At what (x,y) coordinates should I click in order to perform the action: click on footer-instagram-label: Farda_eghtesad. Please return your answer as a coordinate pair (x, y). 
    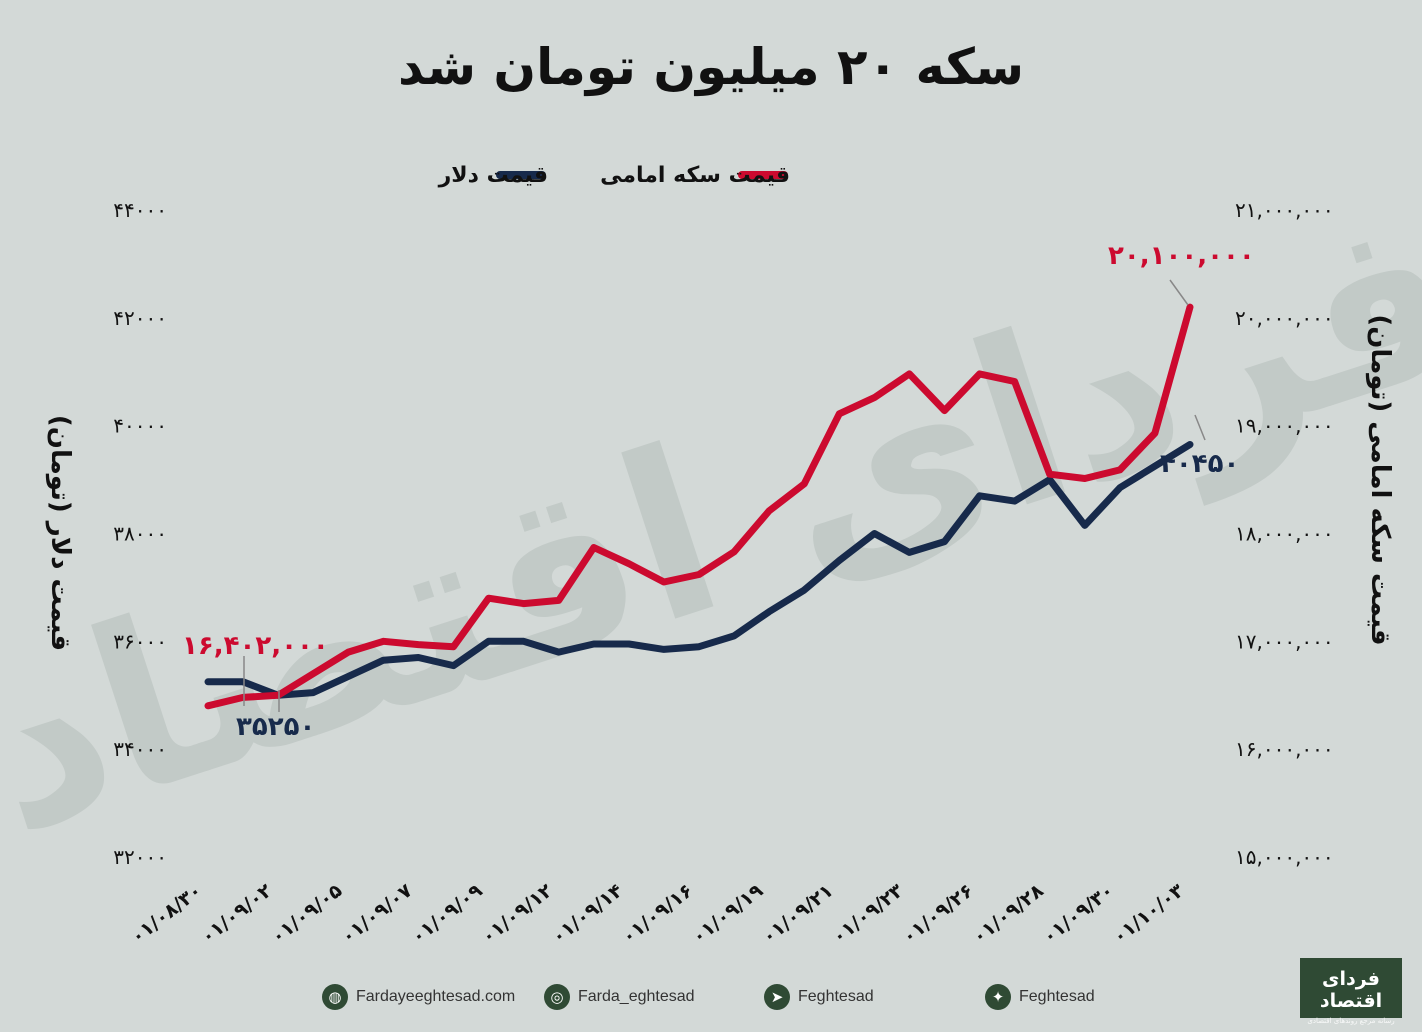
    Looking at the image, I should click on (636, 996).